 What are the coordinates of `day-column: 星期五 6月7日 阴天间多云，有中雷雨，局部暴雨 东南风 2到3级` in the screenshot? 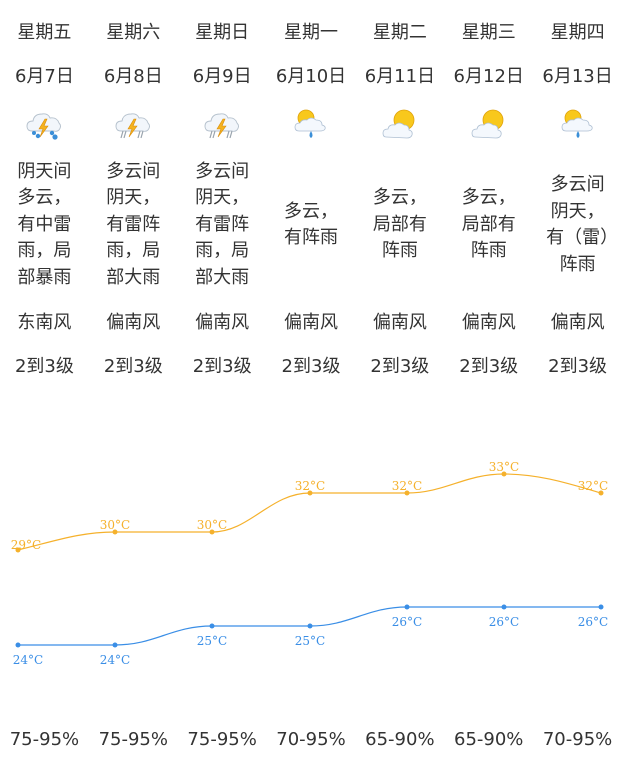 It's located at (44, 190).